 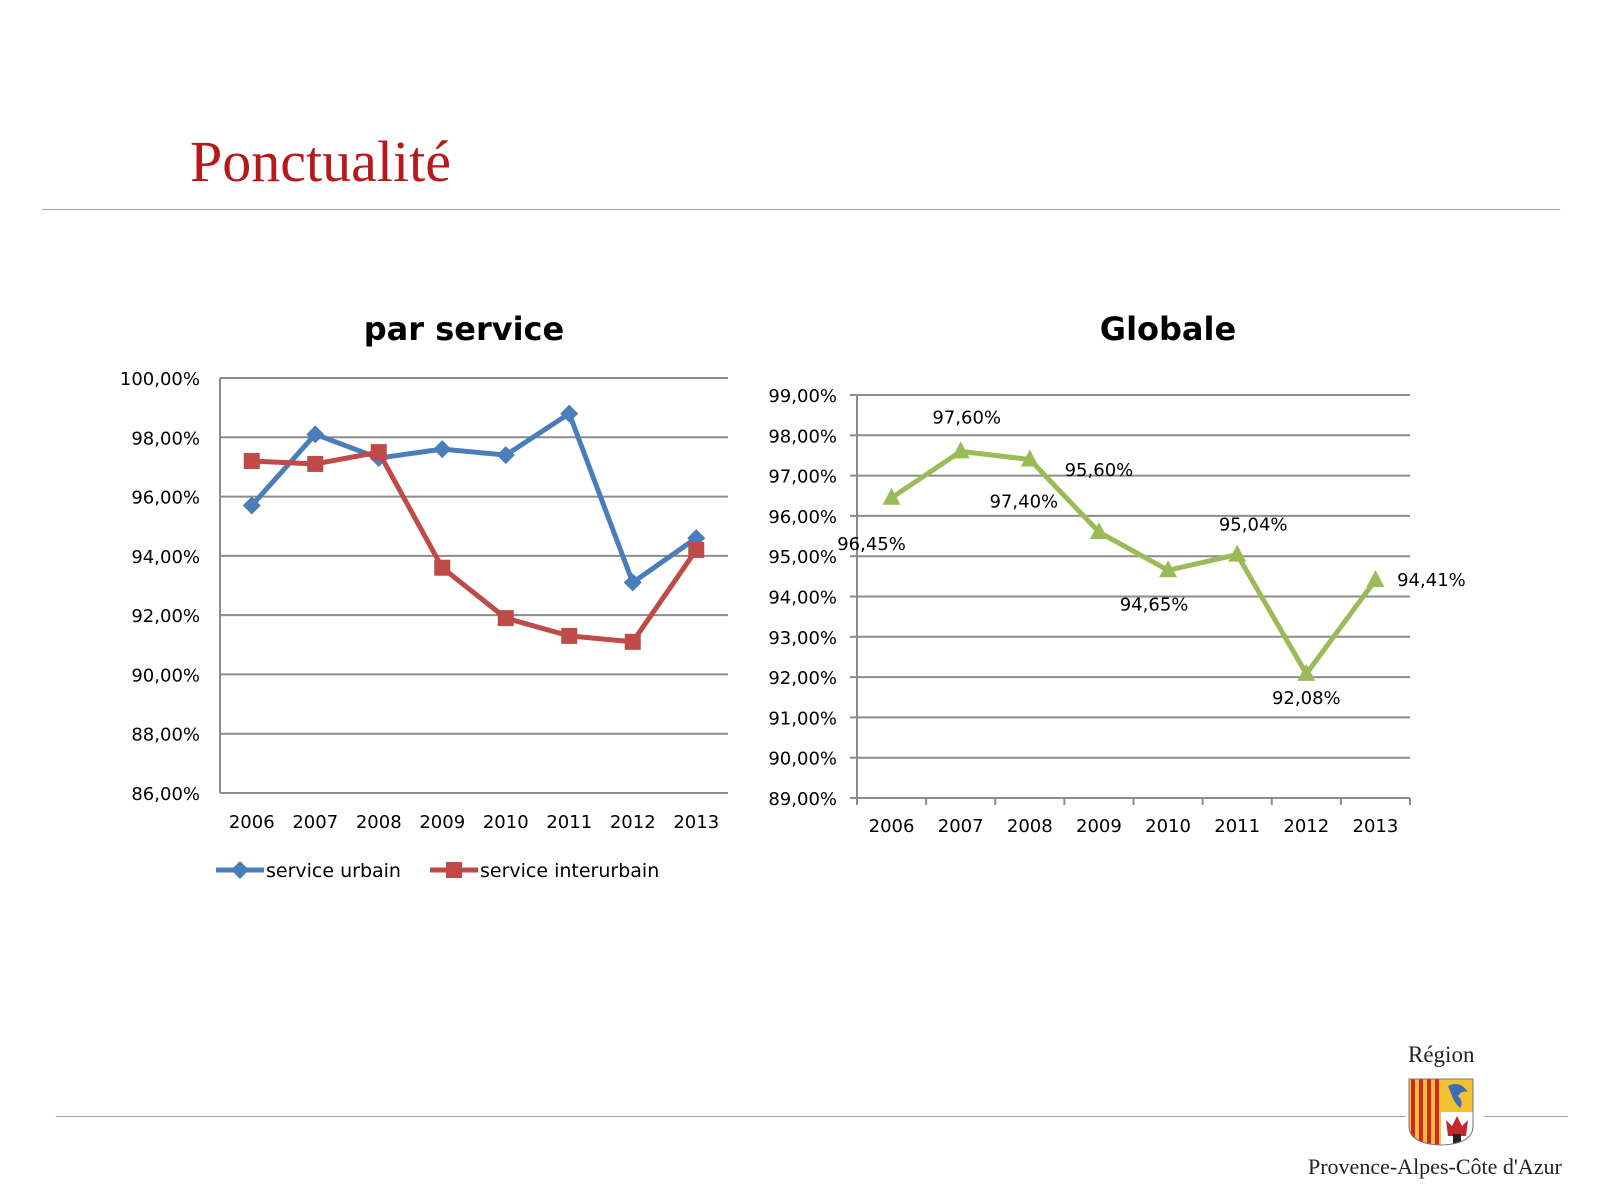 I want to click on footer-divider-left, so click(x=731, y=1116).